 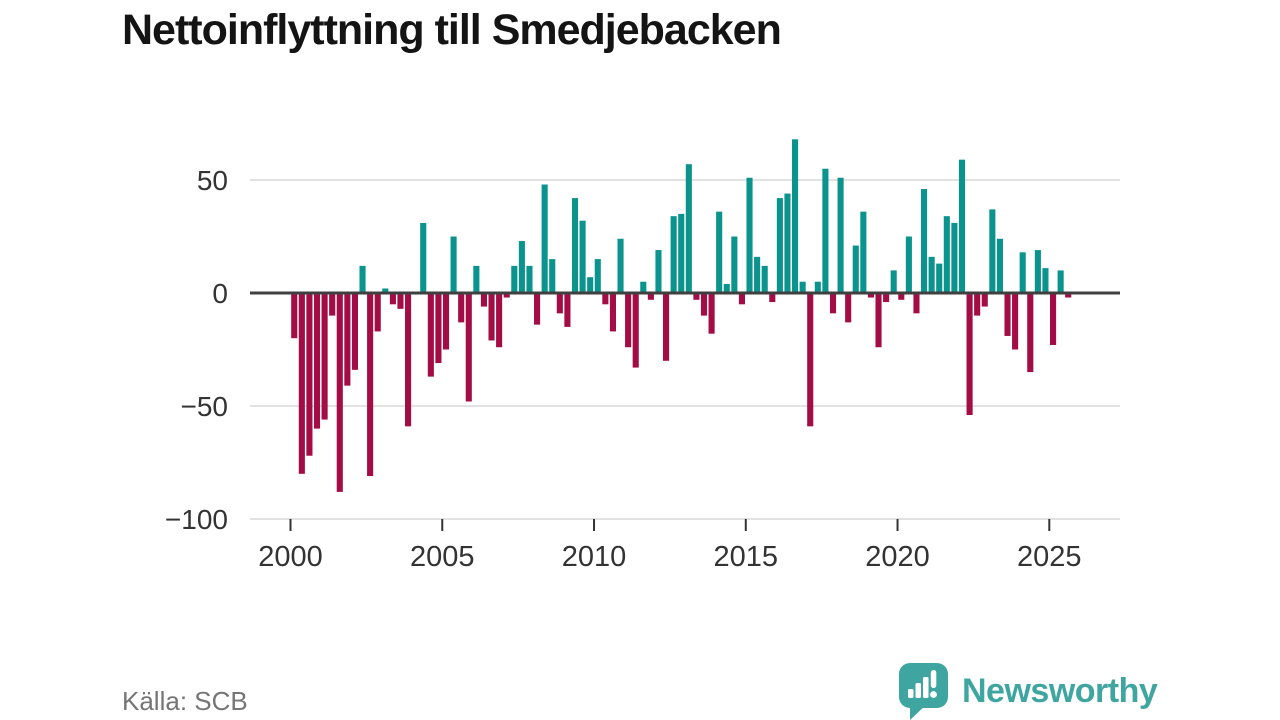 What do you see at coordinates (918, 712) in the screenshot?
I see `logo-bubble-tail` at bounding box center [918, 712].